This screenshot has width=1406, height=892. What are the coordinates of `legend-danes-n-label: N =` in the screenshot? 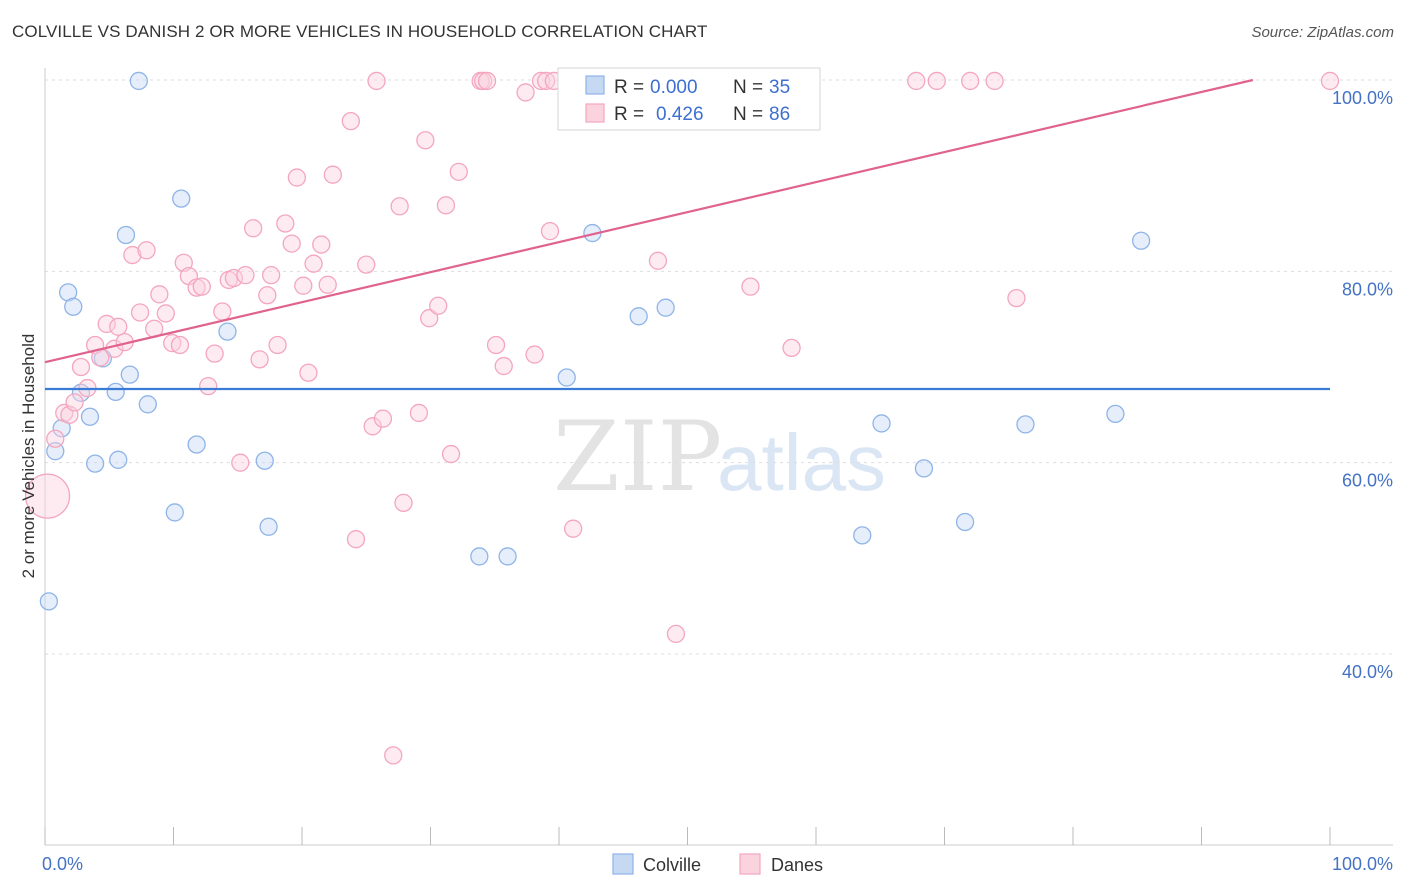 It's located at (748, 114).